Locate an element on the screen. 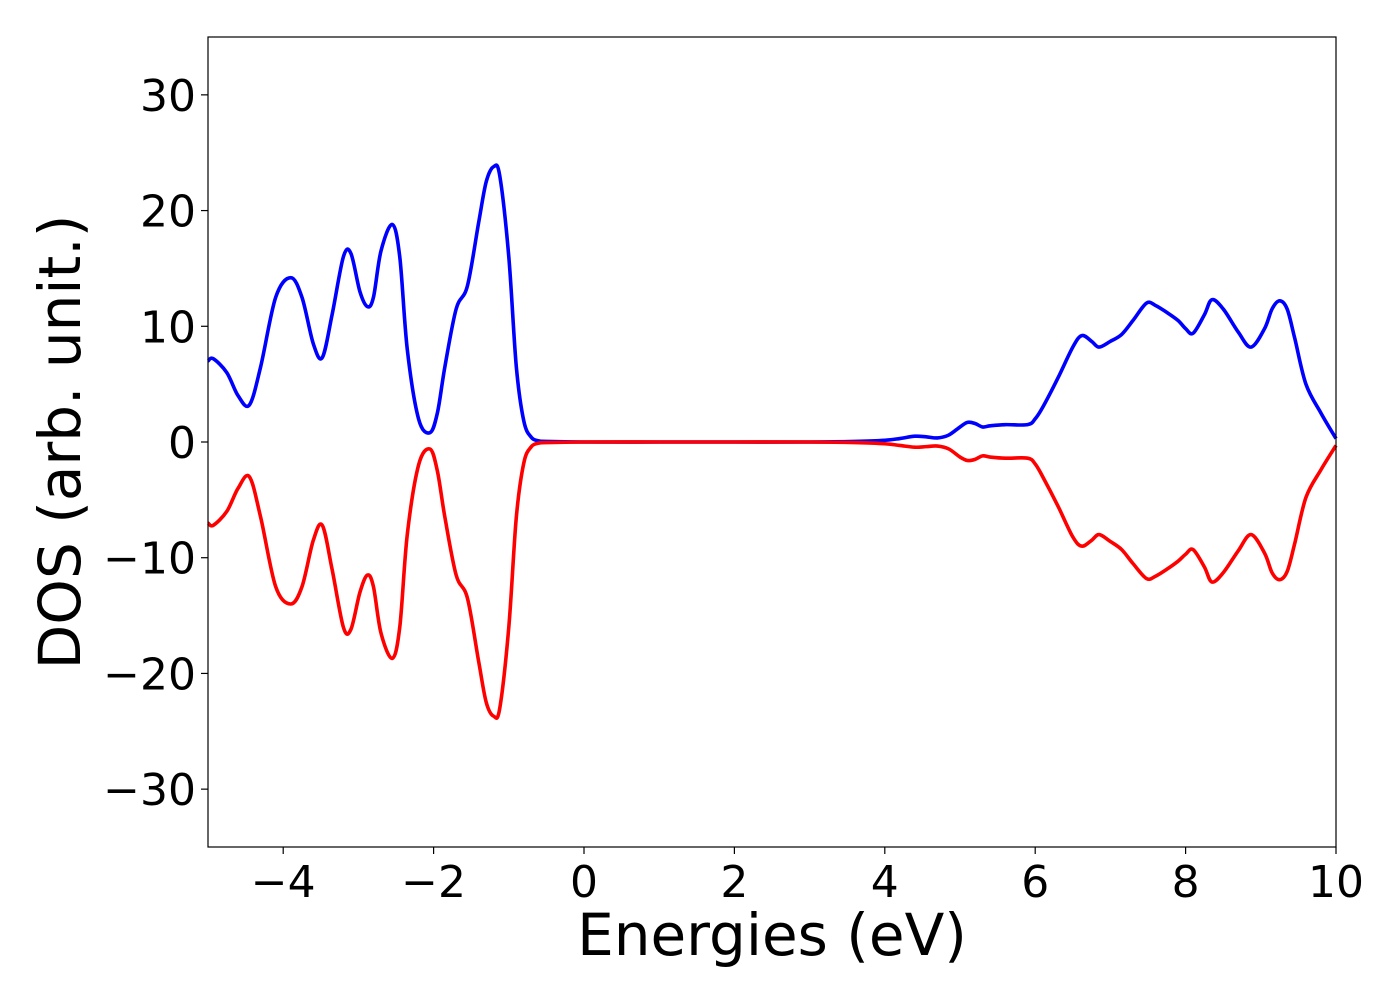 Image resolution: width=1400 pixels, height=1000 pixels. y-tick-label: 20 is located at coordinates (168, 212).